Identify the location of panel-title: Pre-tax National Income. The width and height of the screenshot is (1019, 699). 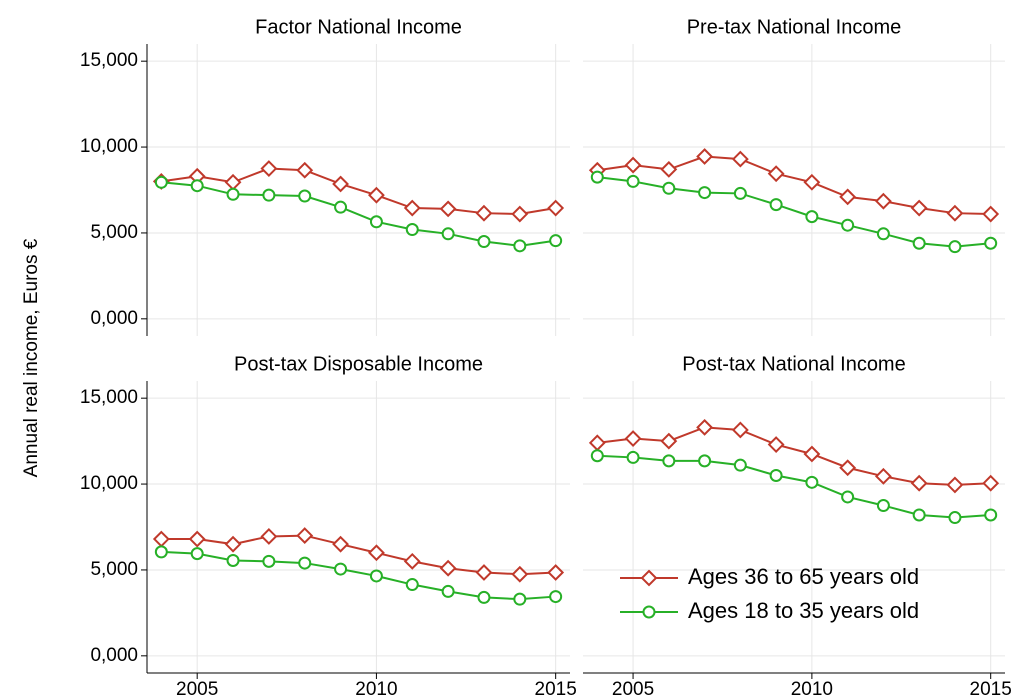
(794, 27).